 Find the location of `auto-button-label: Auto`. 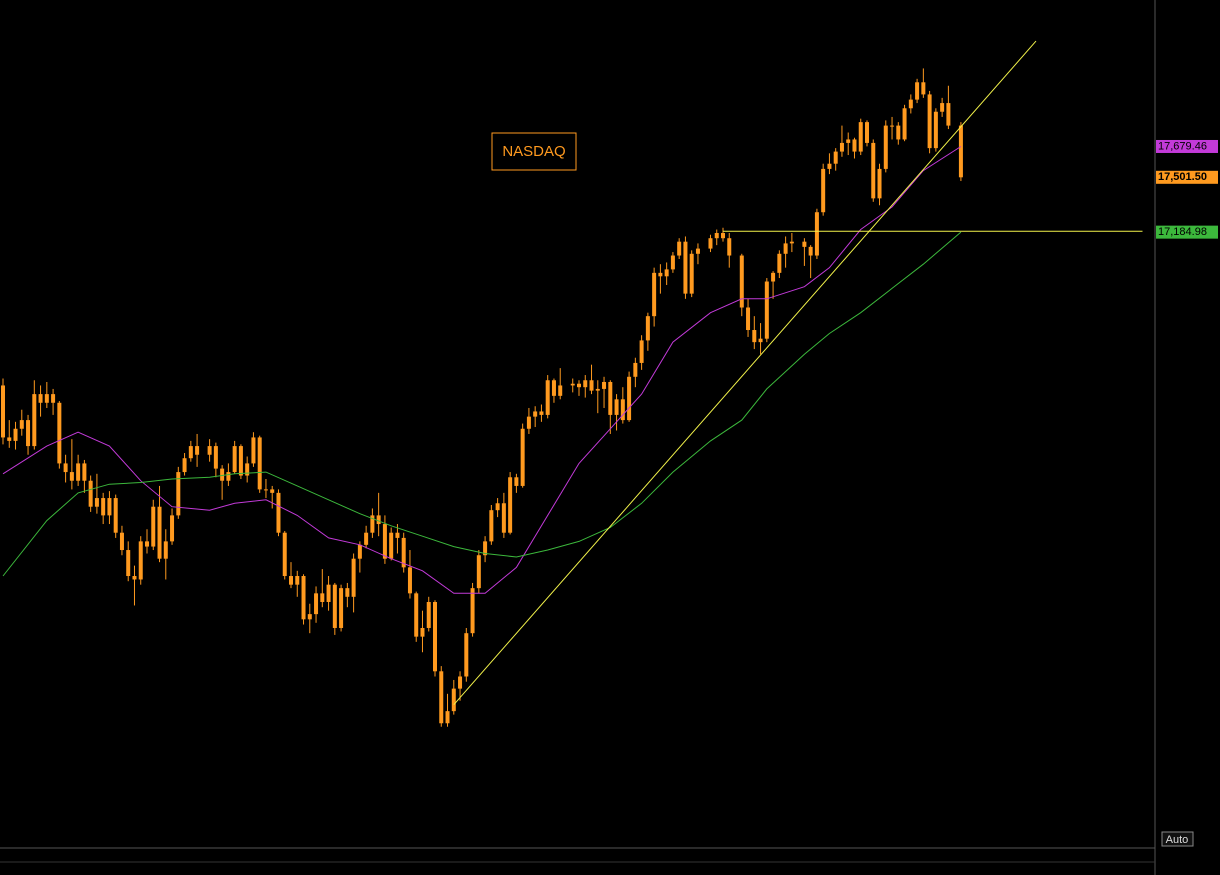

auto-button-label: Auto is located at coordinates (1177, 840).